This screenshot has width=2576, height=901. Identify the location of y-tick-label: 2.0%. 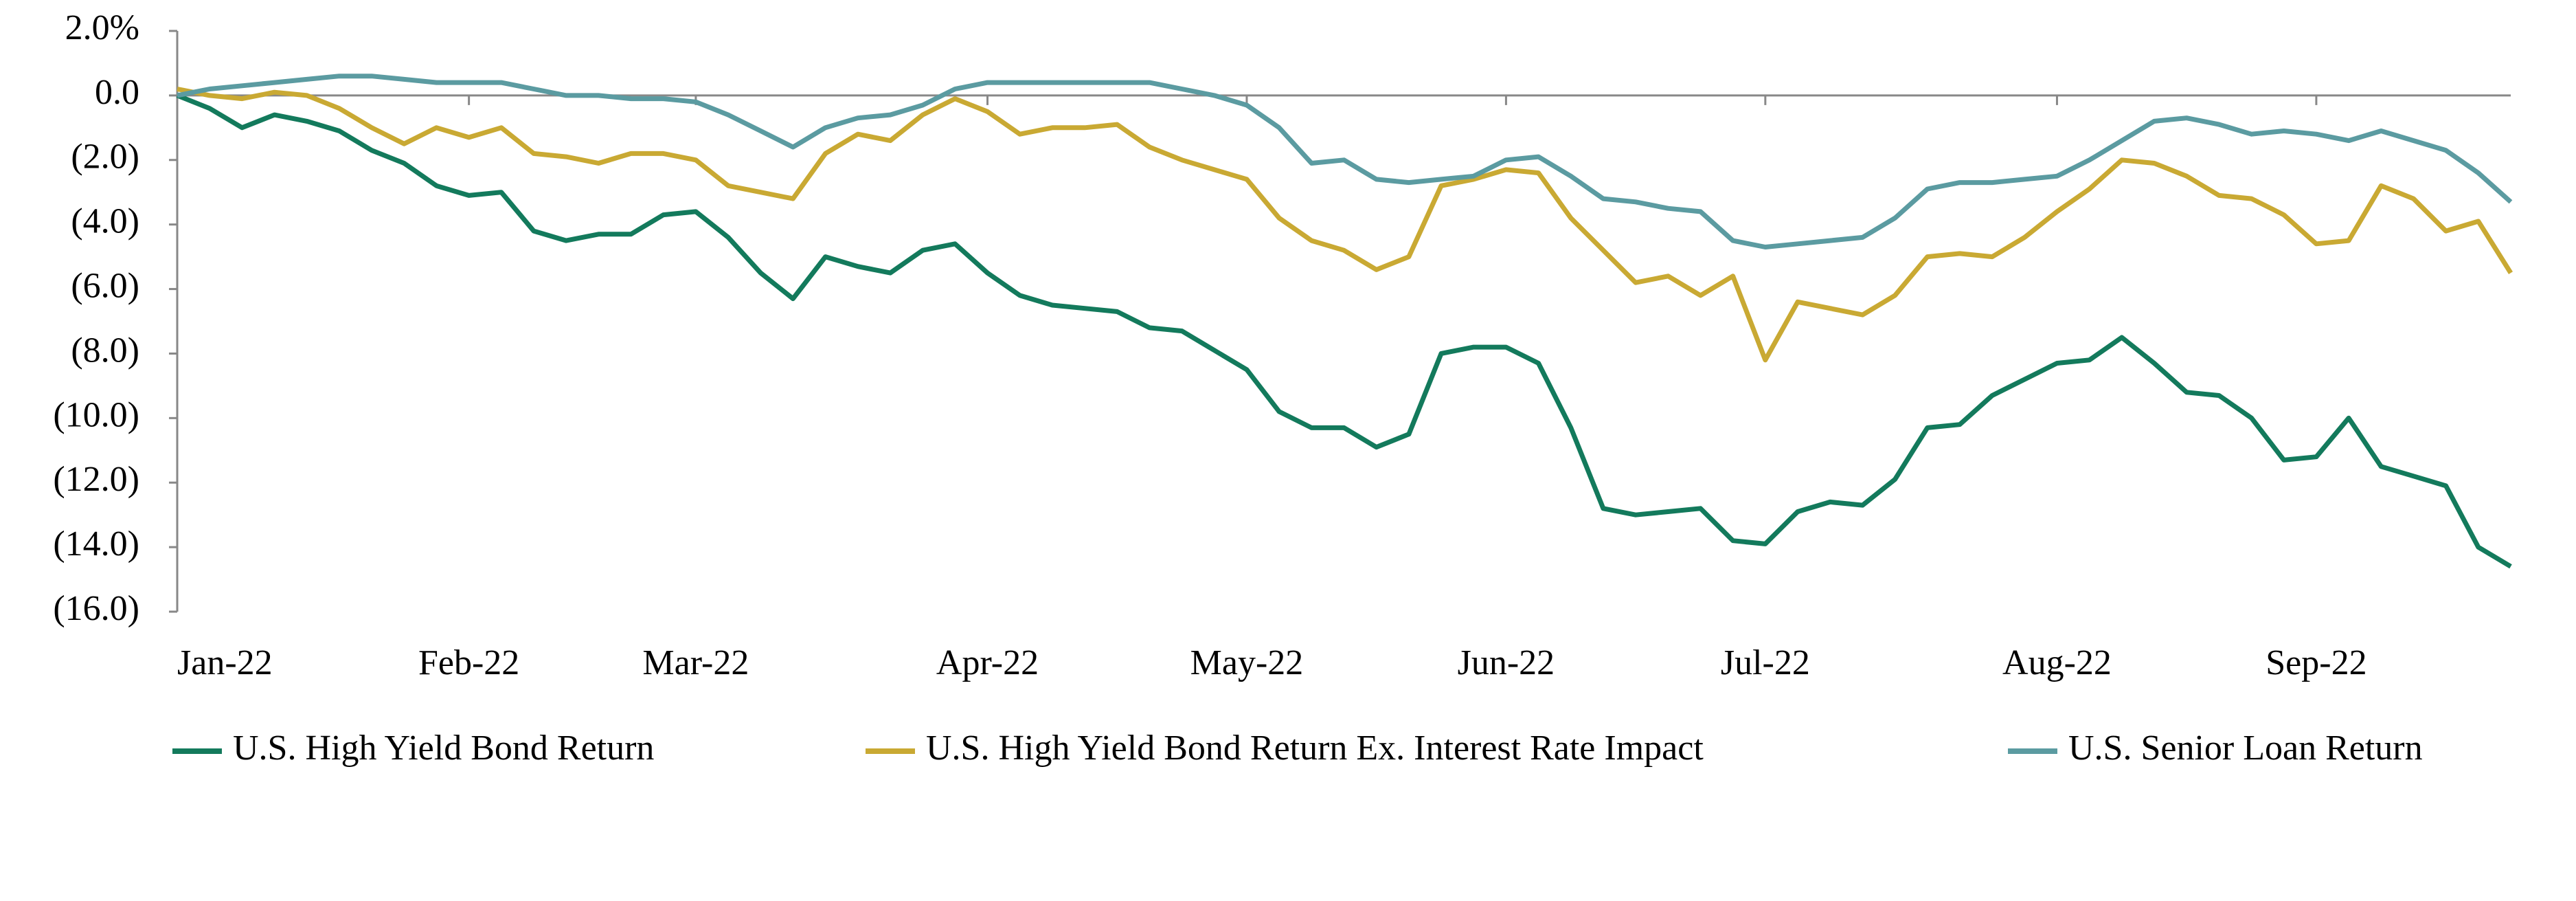
(102, 27).